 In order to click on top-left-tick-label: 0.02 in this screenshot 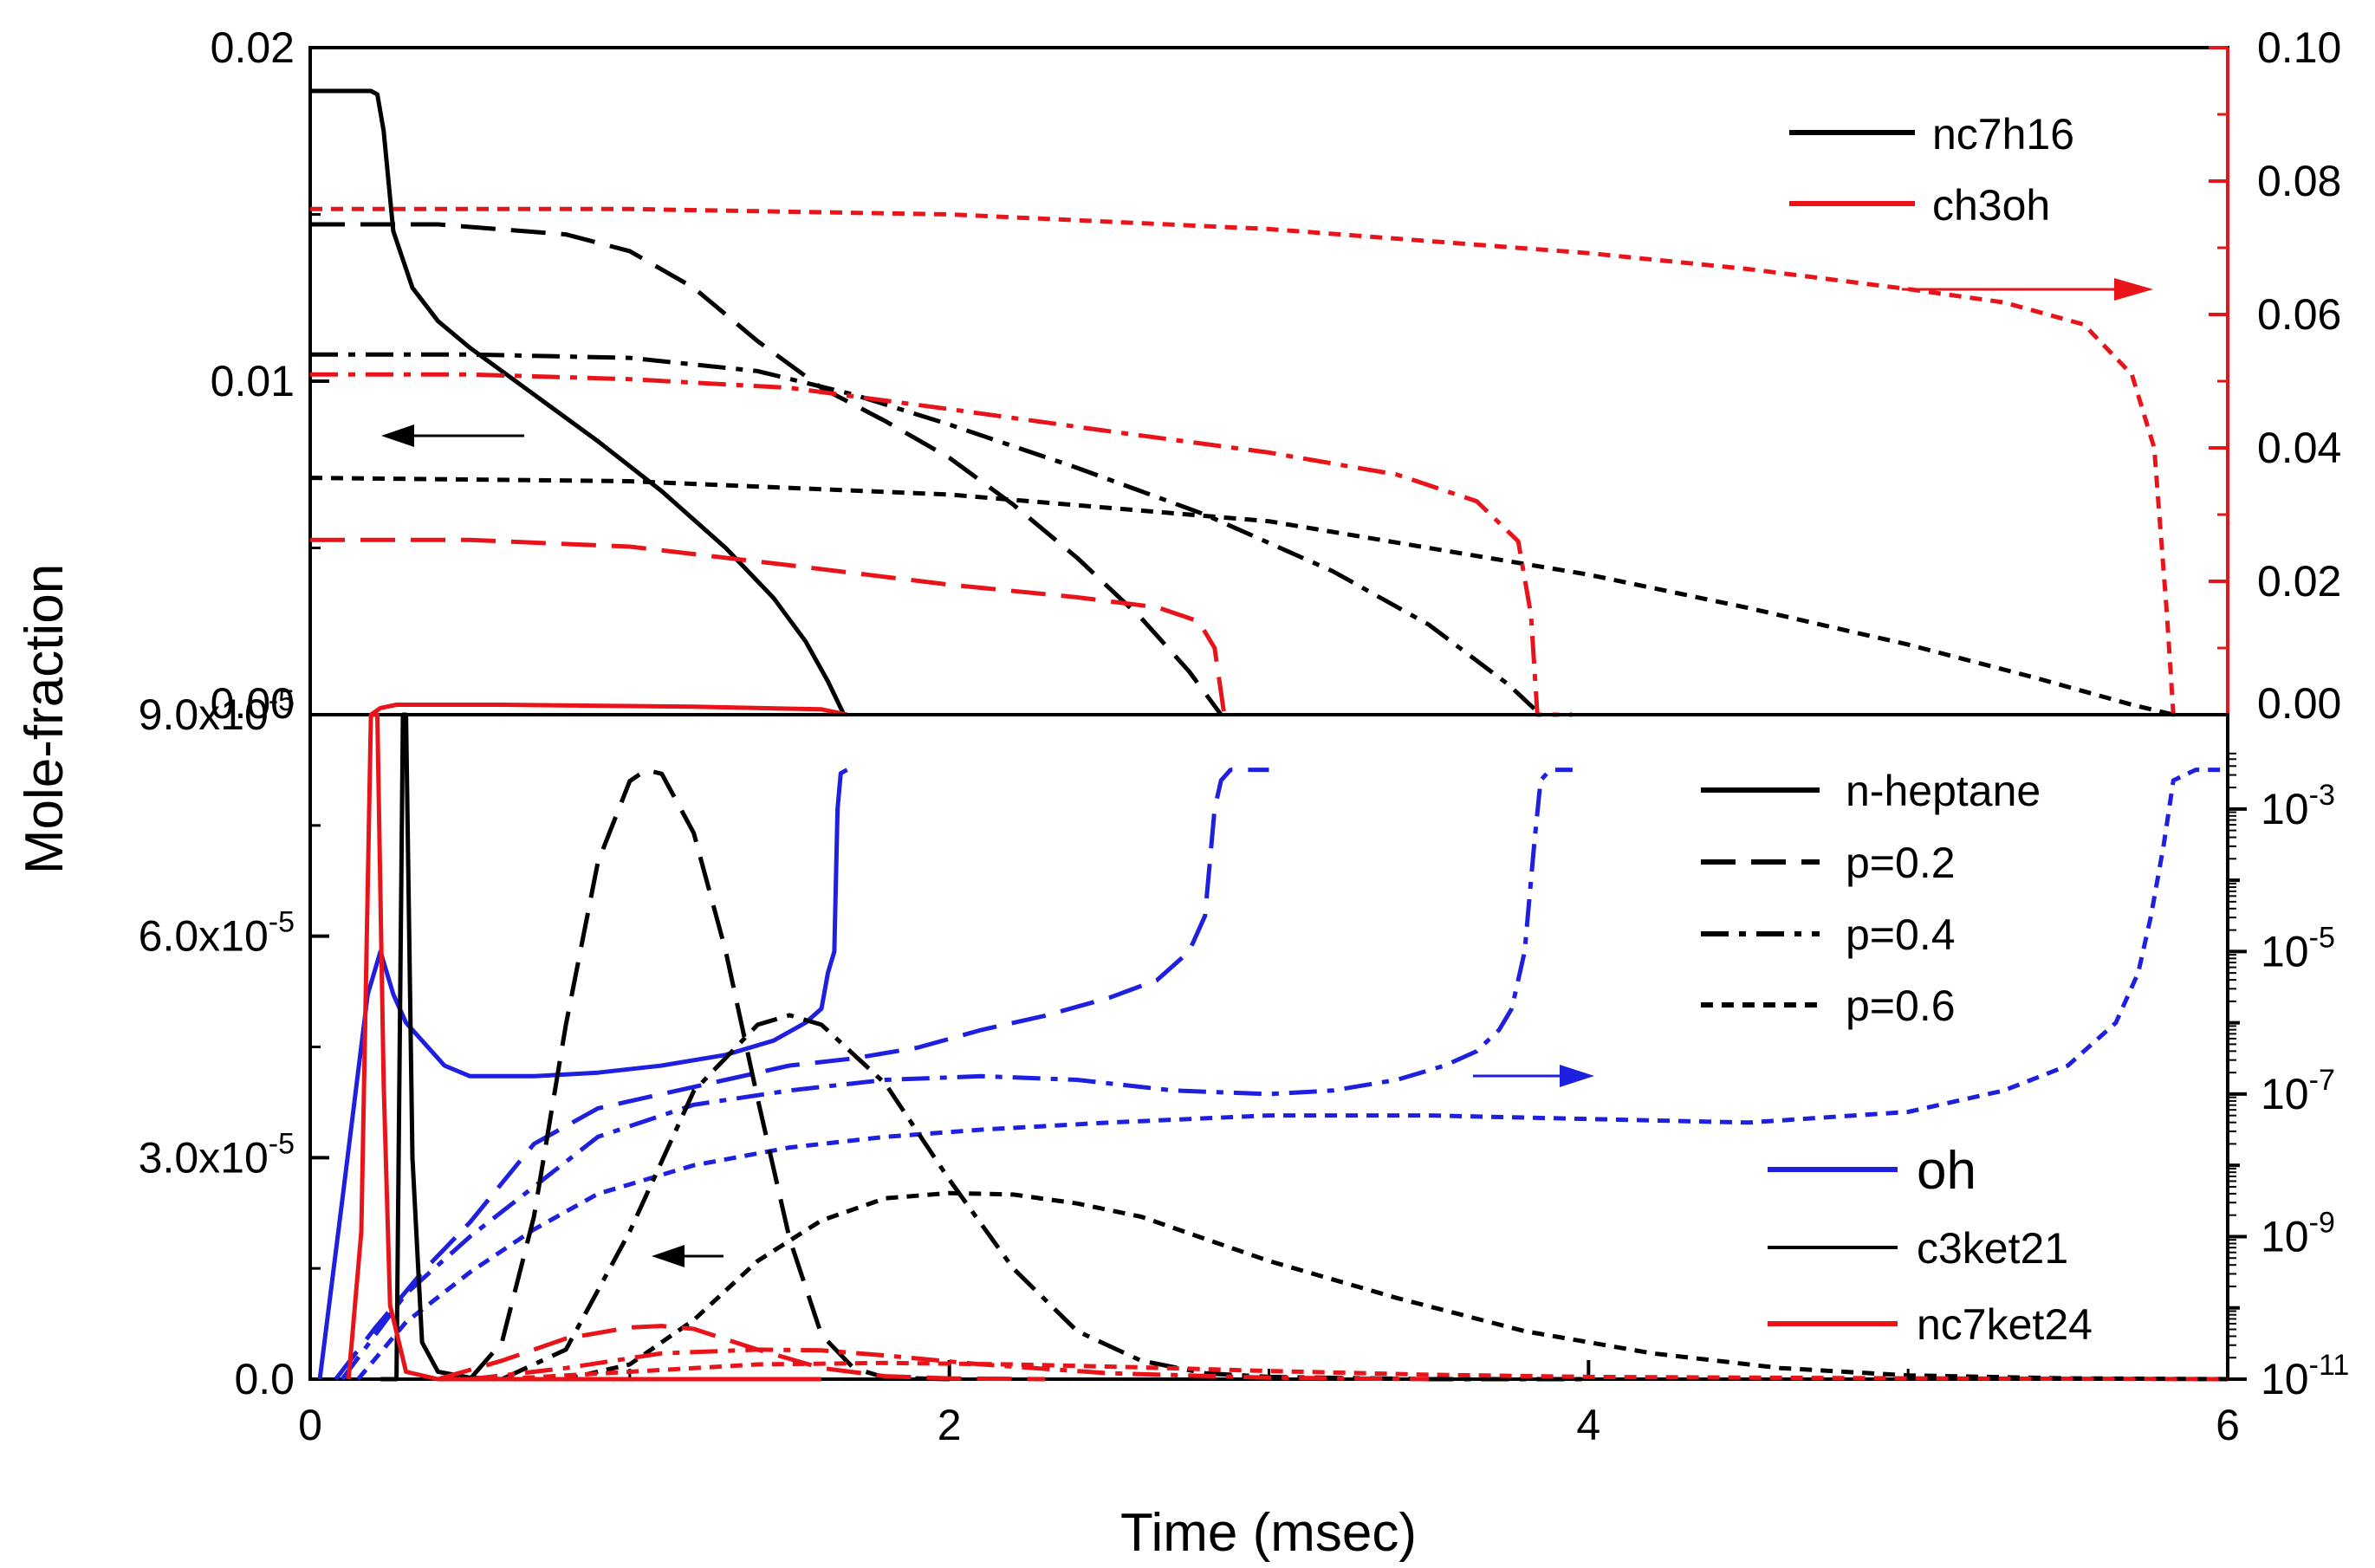, I will do `click(253, 47)`.